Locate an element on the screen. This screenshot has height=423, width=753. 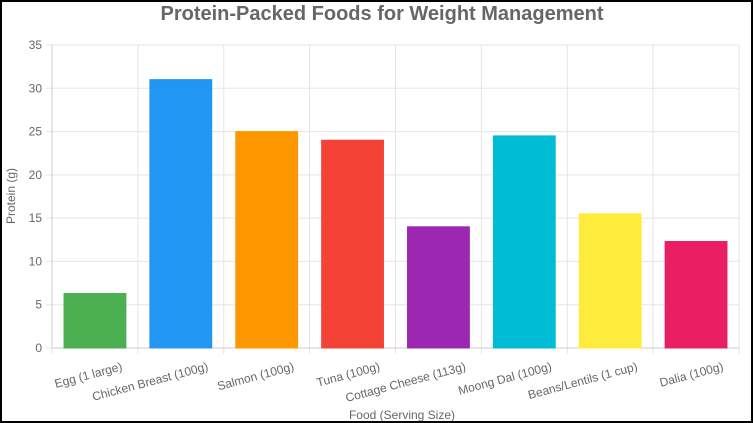
y-tick-label: 30 is located at coordinates (36, 88).